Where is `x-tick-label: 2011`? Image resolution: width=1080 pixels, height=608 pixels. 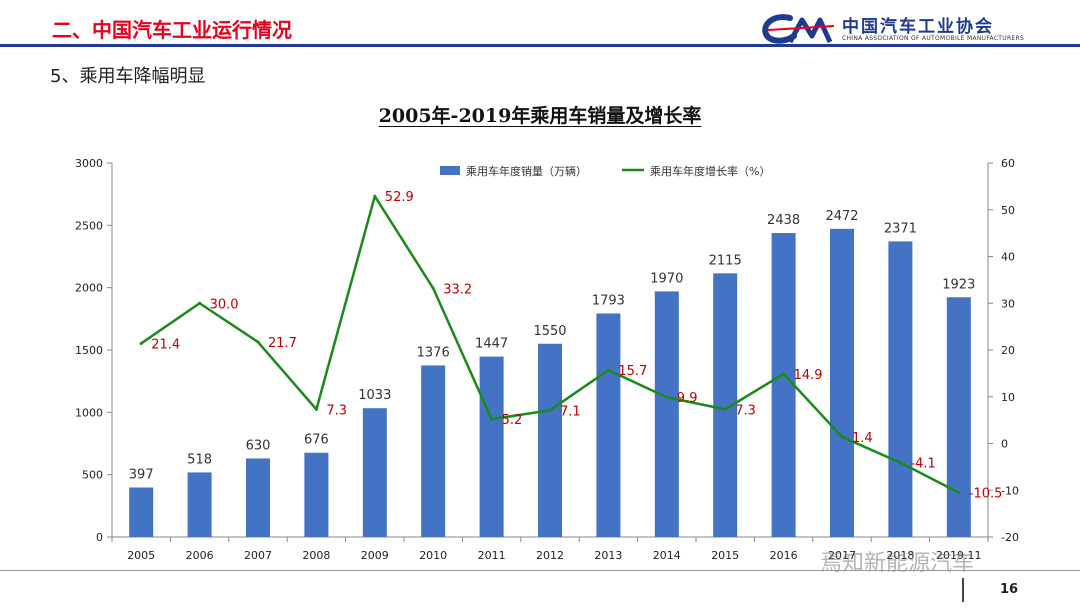
x-tick-label: 2011 is located at coordinates (492, 555).